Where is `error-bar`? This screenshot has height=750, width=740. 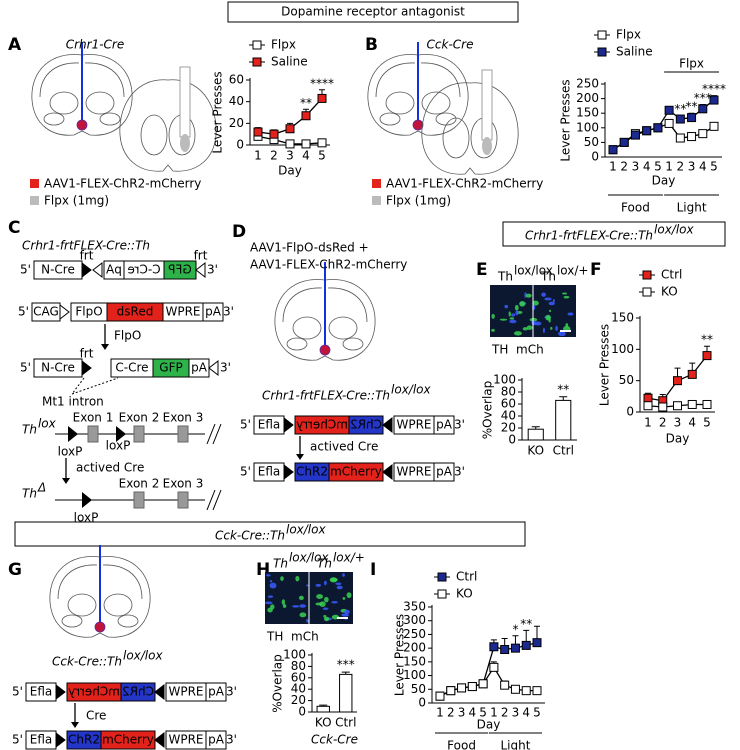 error-bar is located at coordinates (535, 428).